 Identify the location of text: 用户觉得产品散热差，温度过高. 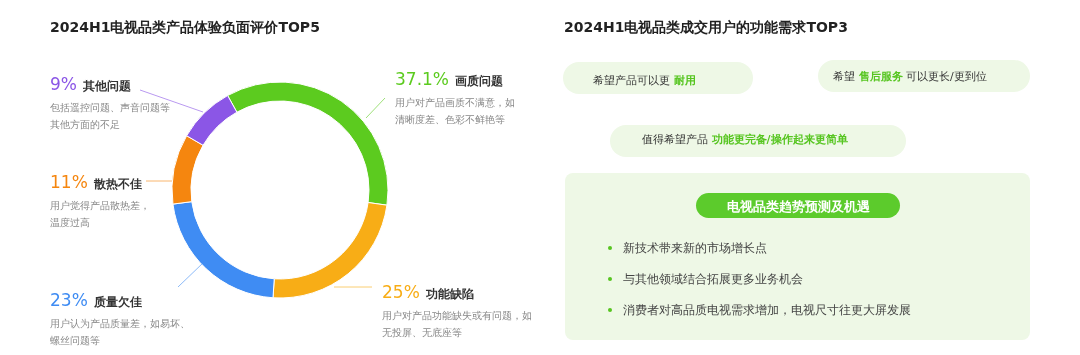
(100, 214).